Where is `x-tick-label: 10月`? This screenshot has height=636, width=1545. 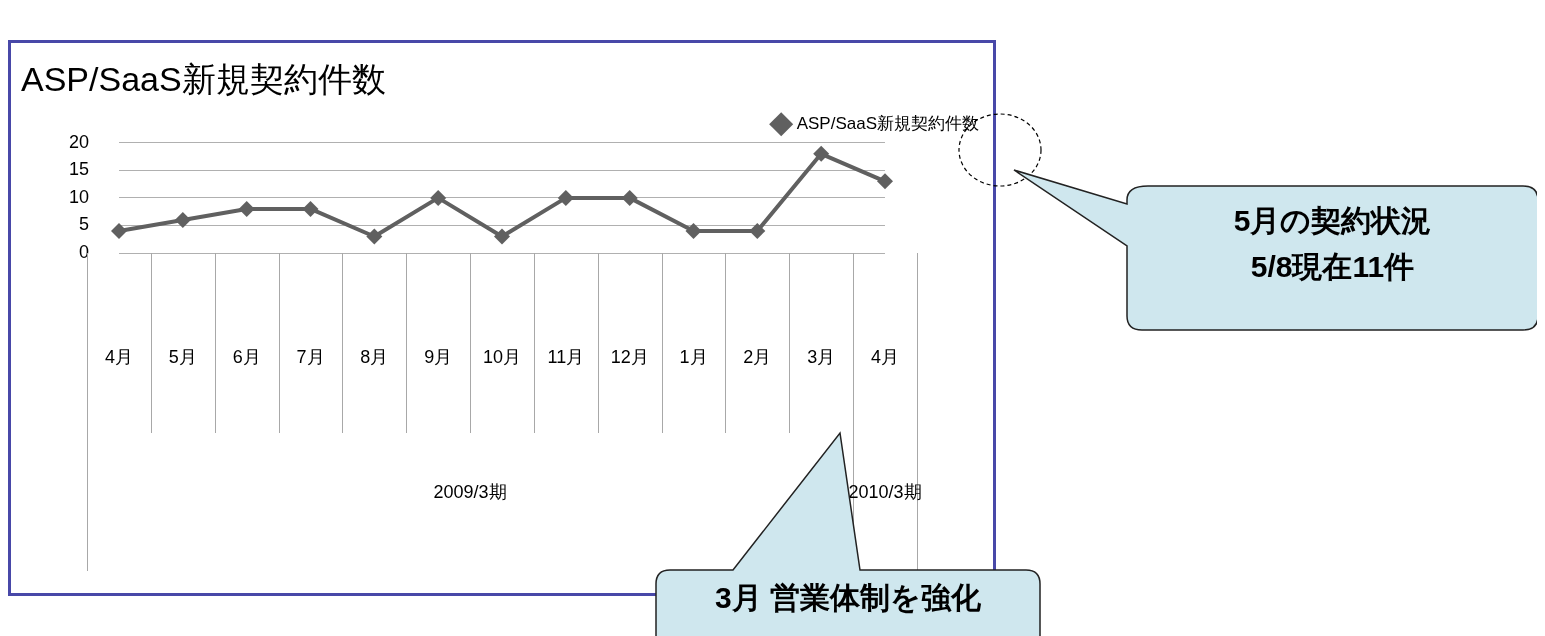 x-tick-label: 10月 is located at coordinates (502, 356).